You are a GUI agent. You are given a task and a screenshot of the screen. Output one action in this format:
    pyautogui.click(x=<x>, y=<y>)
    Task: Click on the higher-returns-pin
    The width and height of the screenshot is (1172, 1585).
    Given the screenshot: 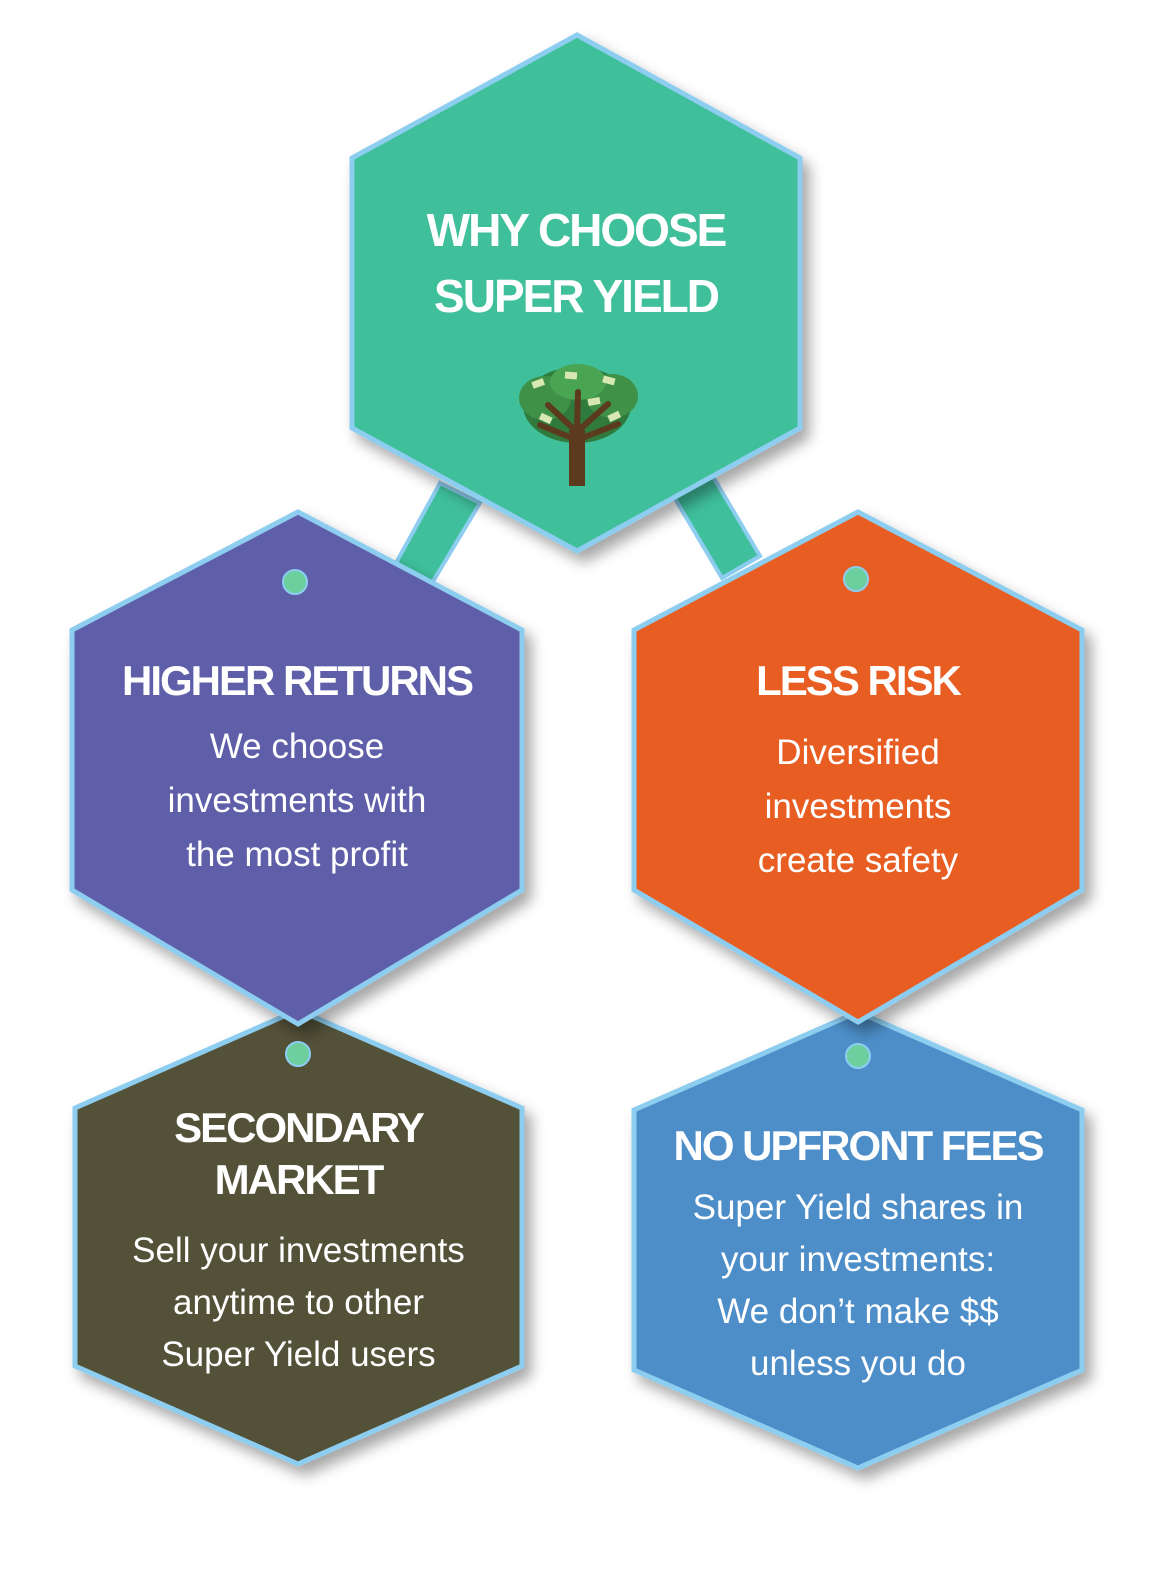 What is the action you would take?
    pyautogui.click(x=295, y=582)
    